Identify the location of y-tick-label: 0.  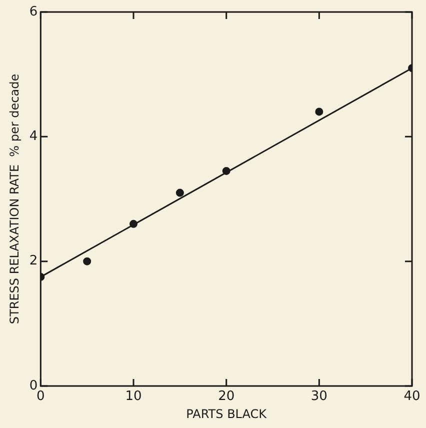
(33, 386).